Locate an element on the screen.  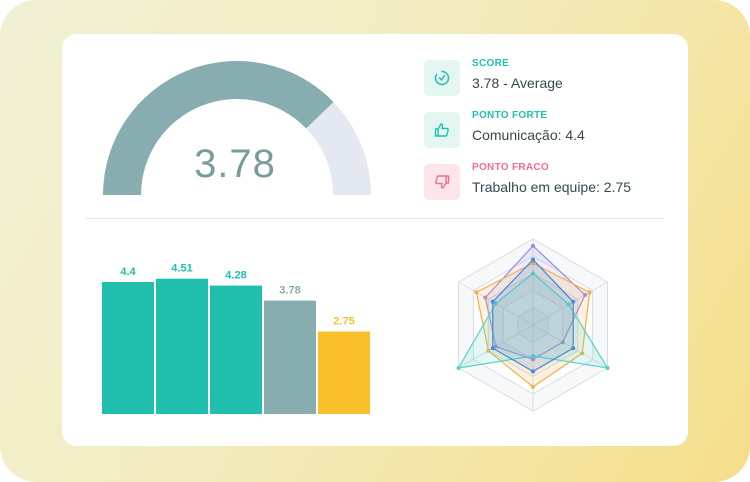
bar-chart: 4.4 4.51 4.28 3.78 2.75 is located at coordinates (236, 338).